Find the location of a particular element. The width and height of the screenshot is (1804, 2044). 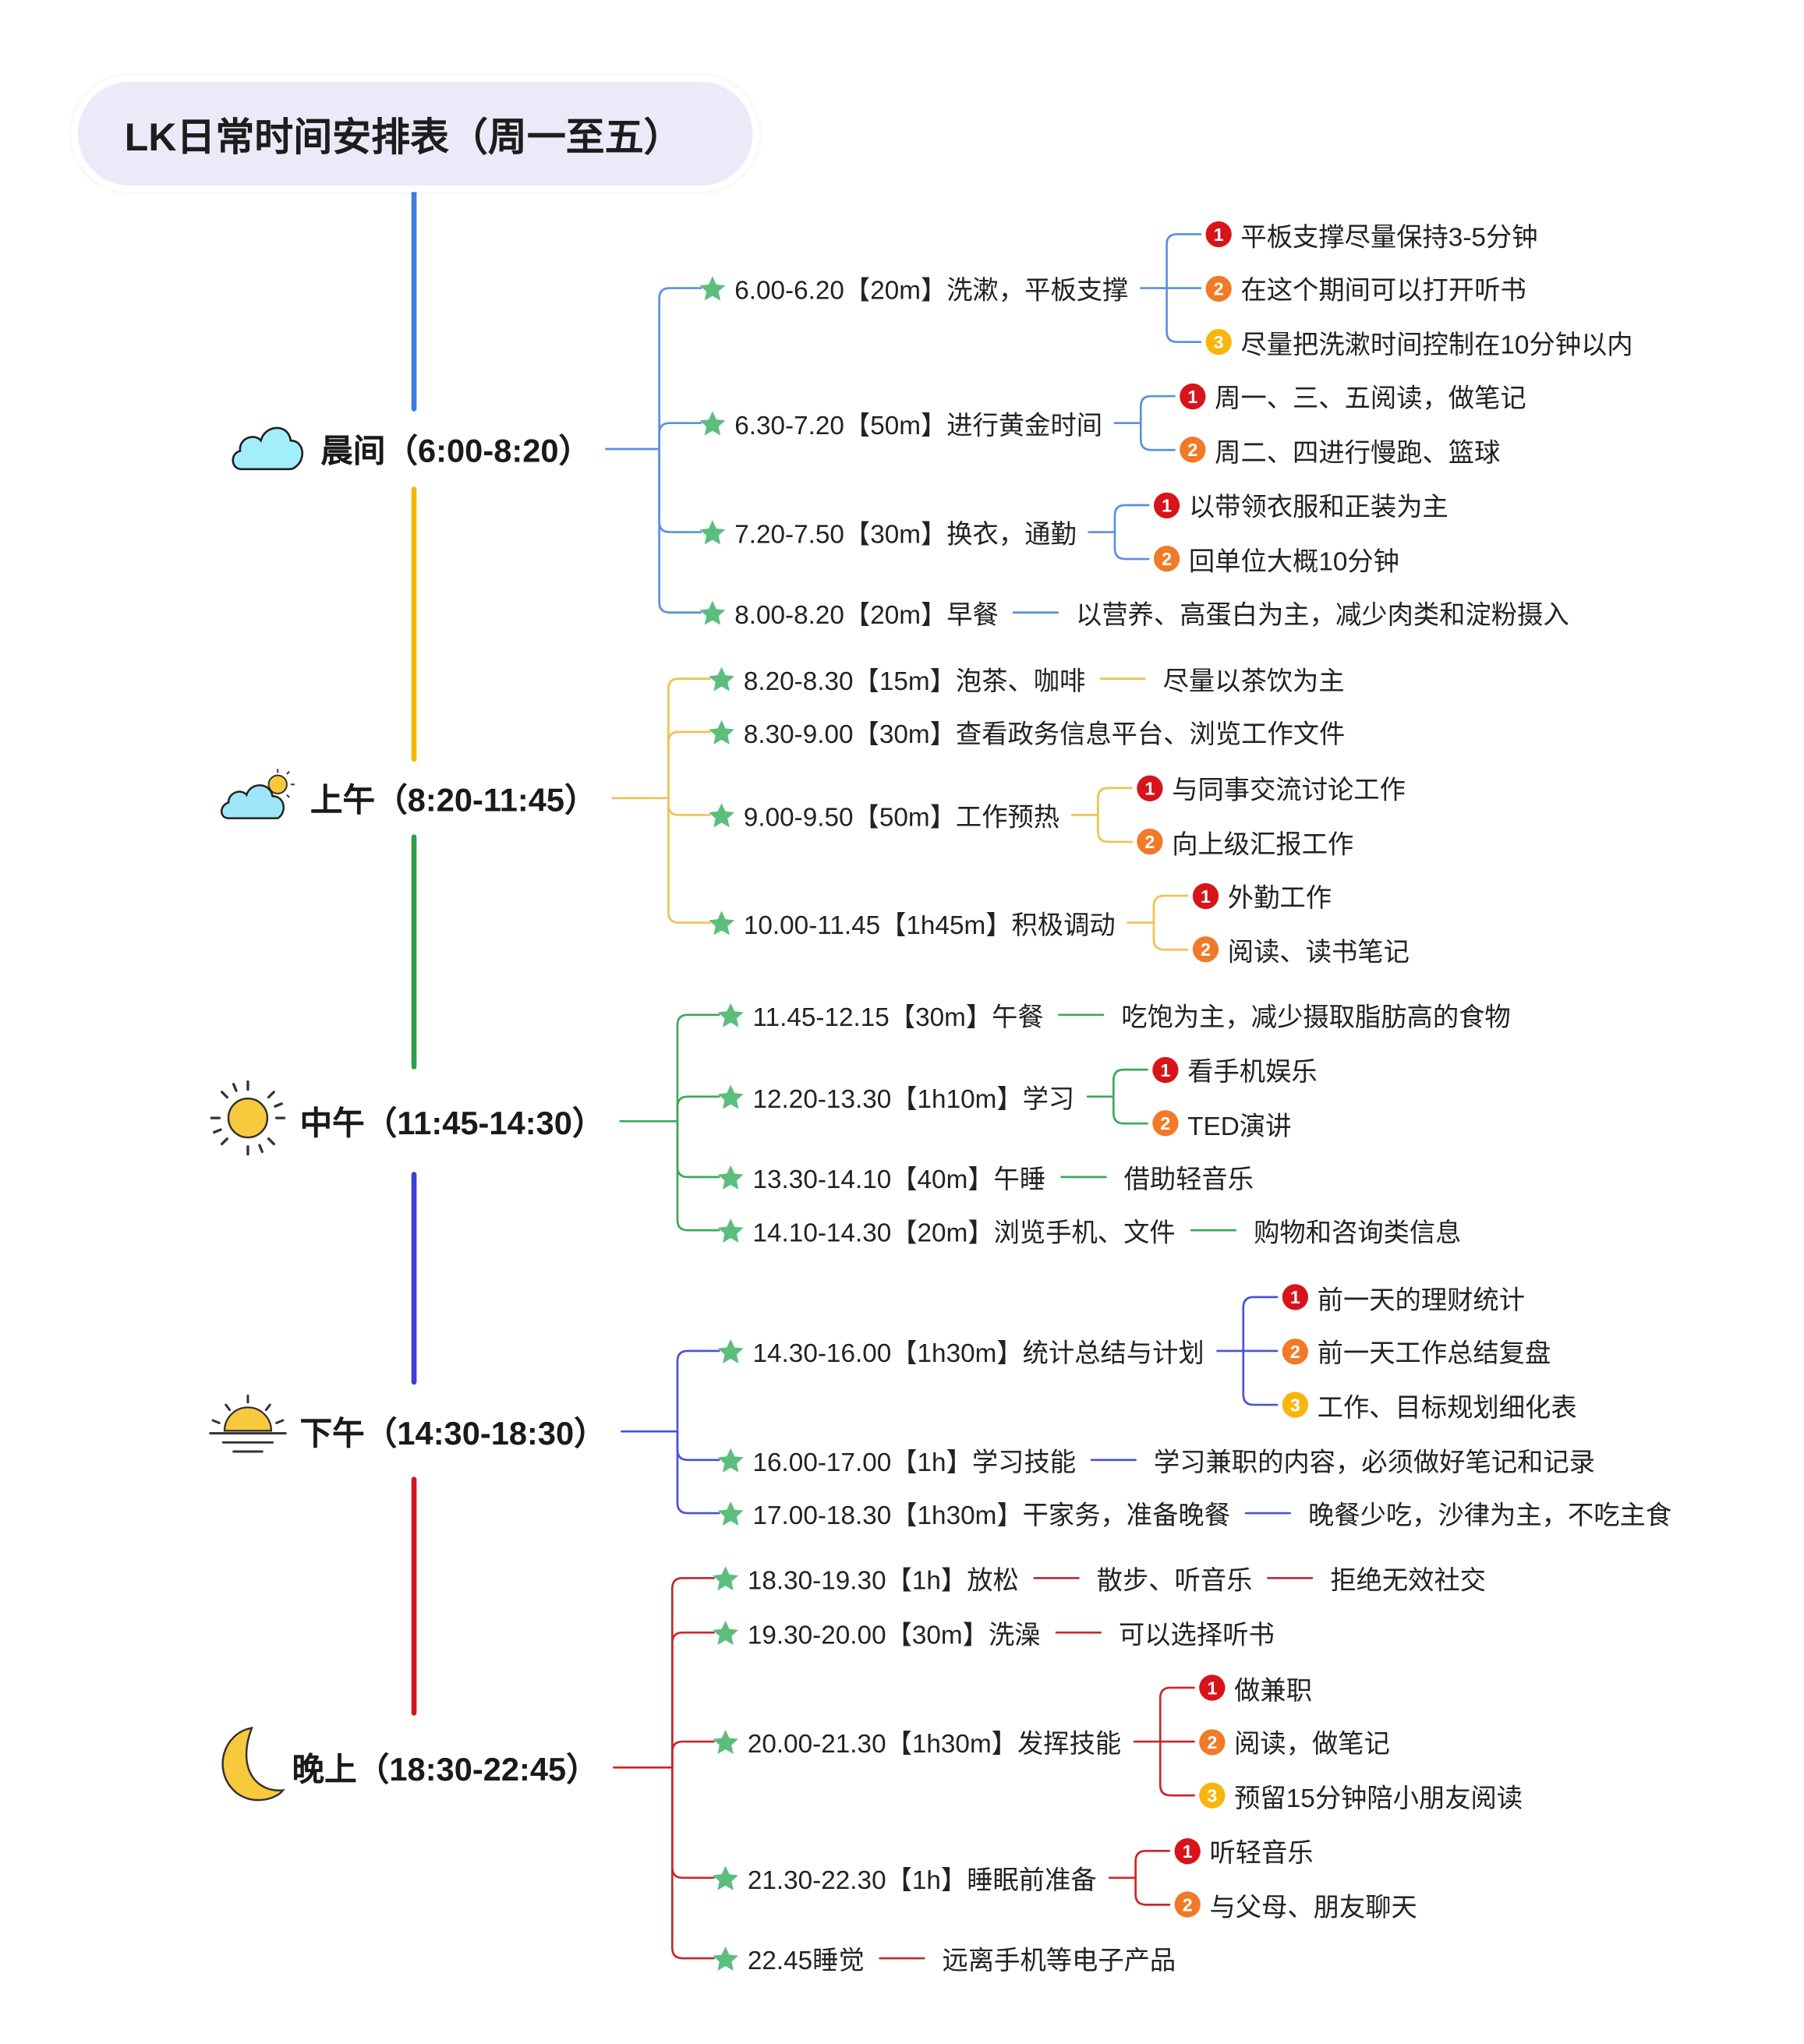

detail-note: 晚餐少吃，沙律为主，不吃主食 is located at coordinates (1490, 1516).